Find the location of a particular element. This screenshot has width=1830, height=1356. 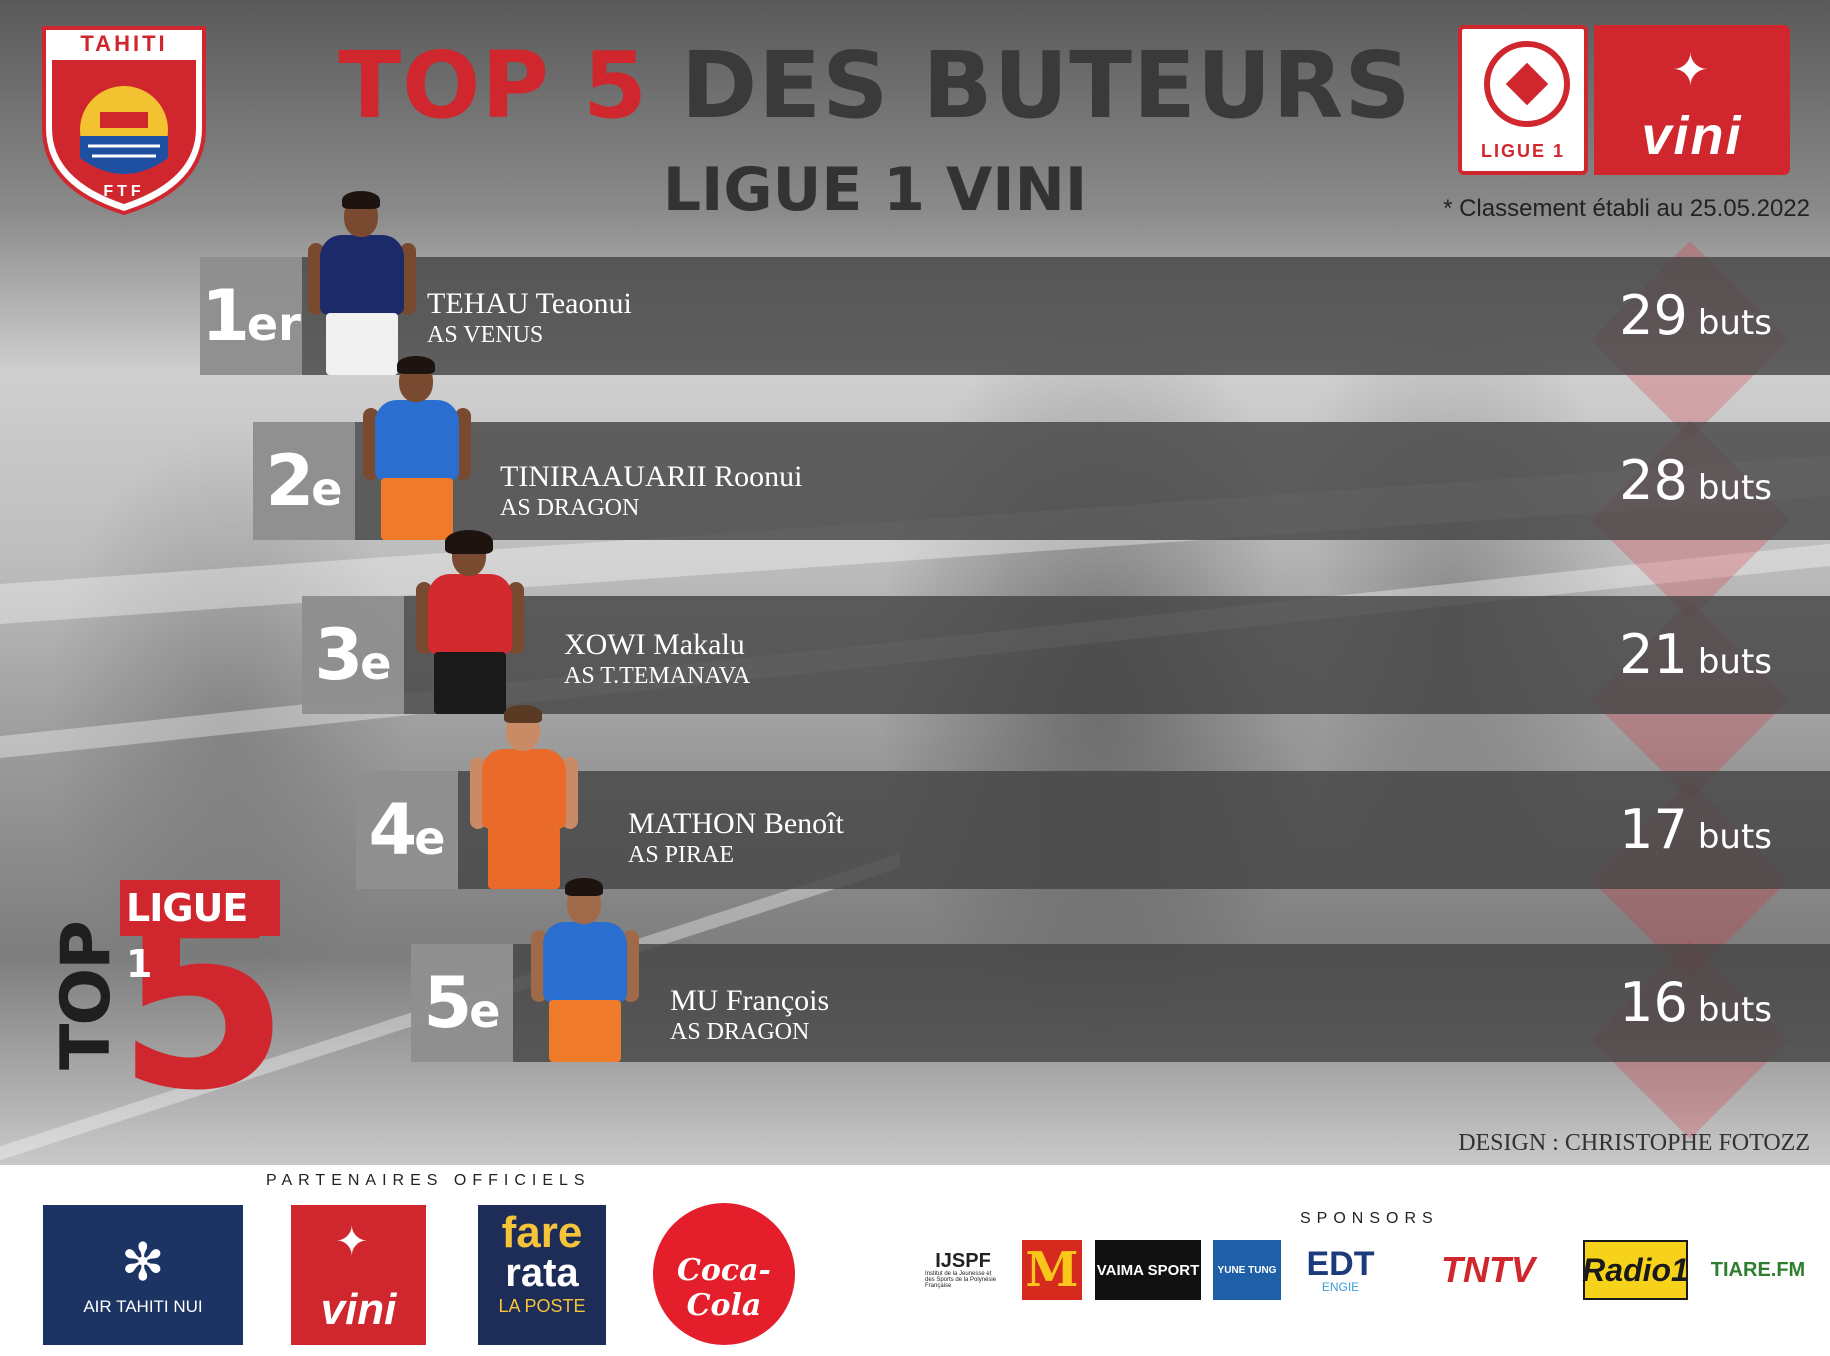

ligue1-logo-label: LIGUE 1 is located at coordinates (1522, 151).